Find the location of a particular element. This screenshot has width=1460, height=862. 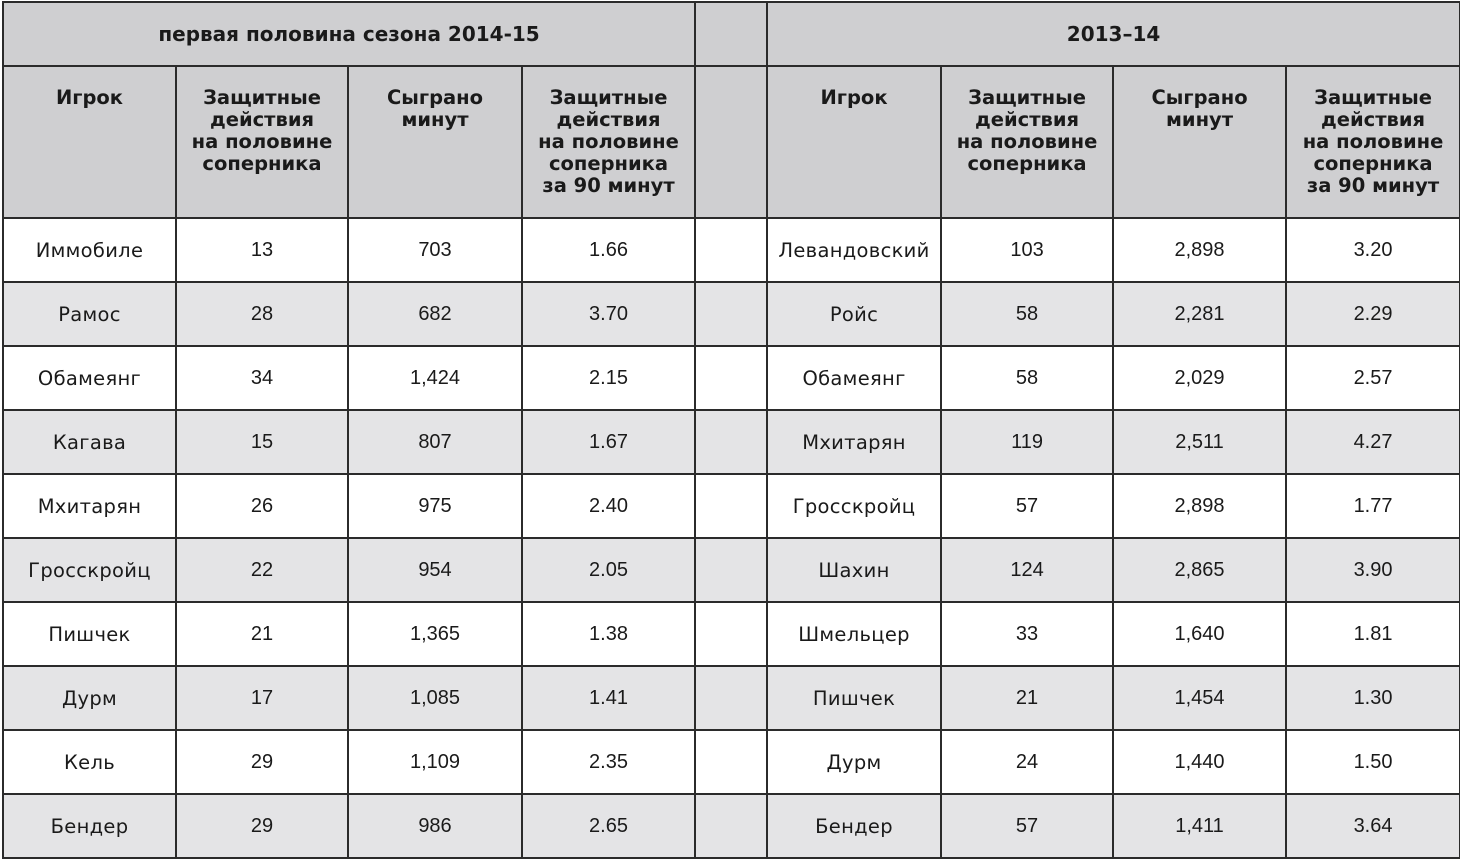

right-player-name: Шмельцер is located at coordinates (854, 634).